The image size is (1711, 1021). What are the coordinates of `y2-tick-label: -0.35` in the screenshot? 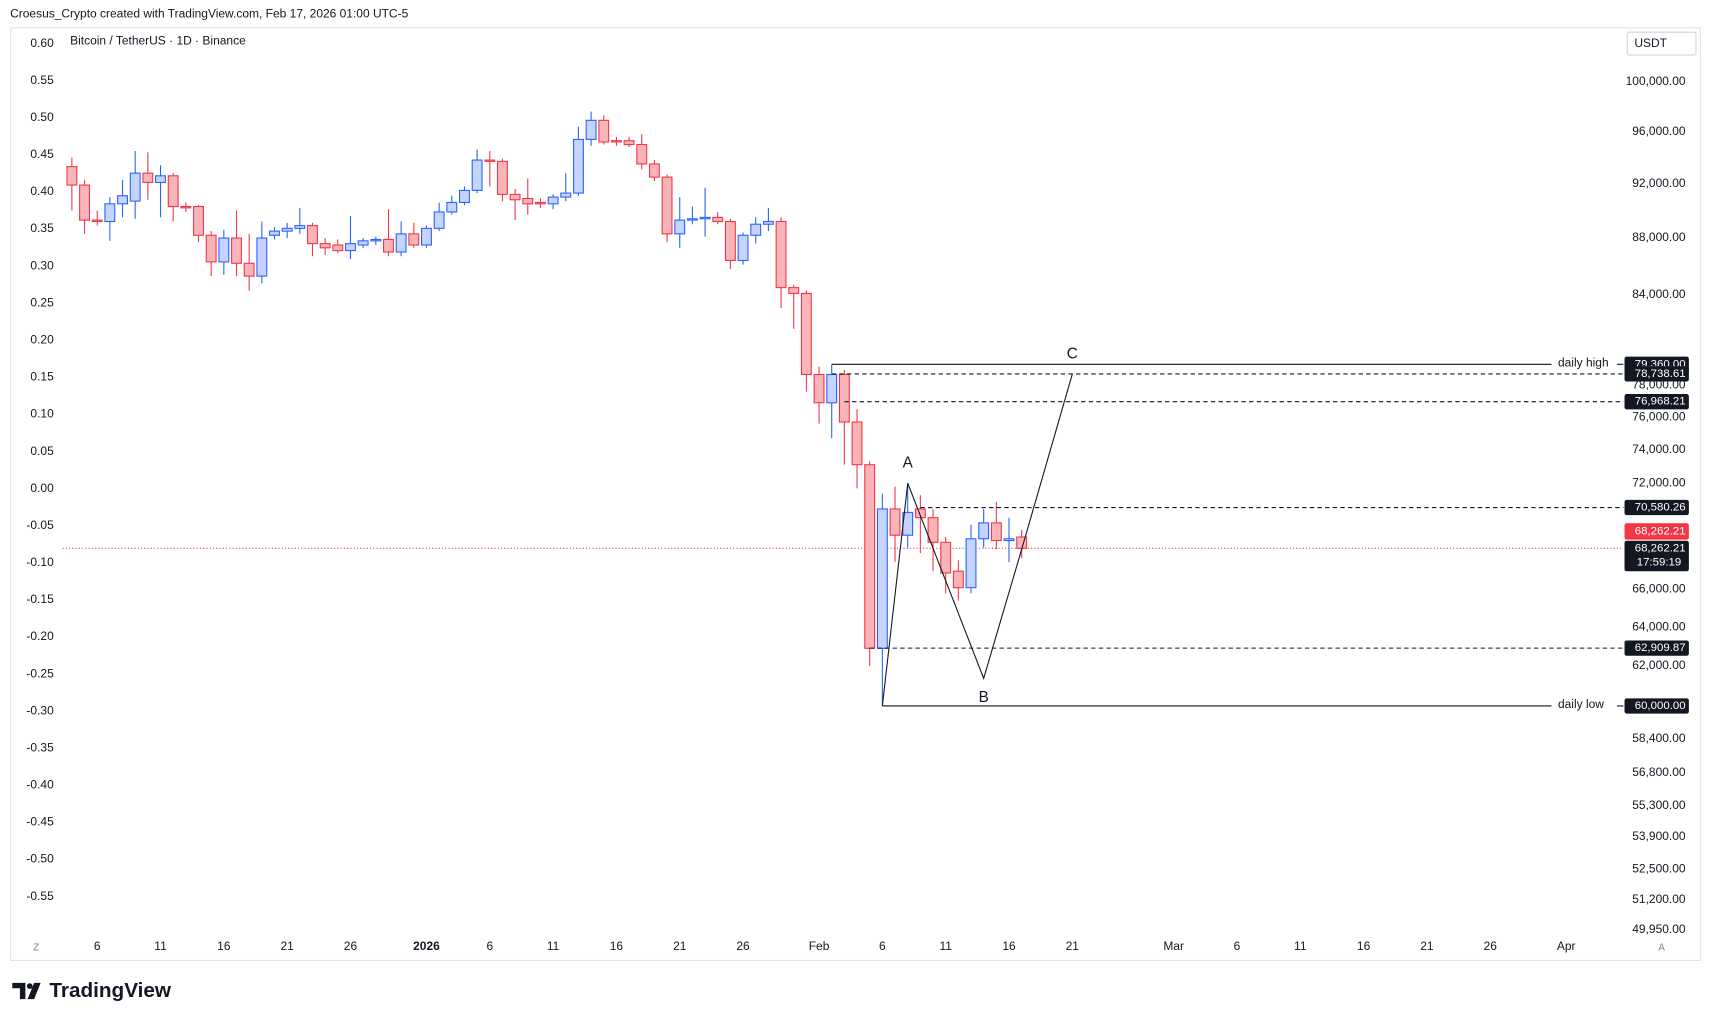 It's located at (40, 747).